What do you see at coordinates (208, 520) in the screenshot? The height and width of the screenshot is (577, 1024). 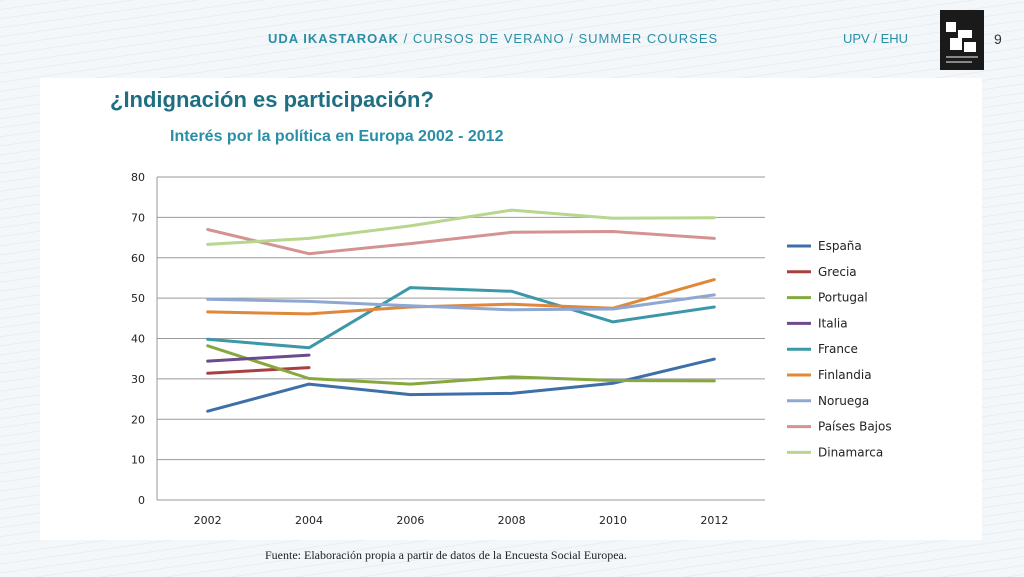 I see `x-tick-label: 2002` at bounding box center [208, 520].